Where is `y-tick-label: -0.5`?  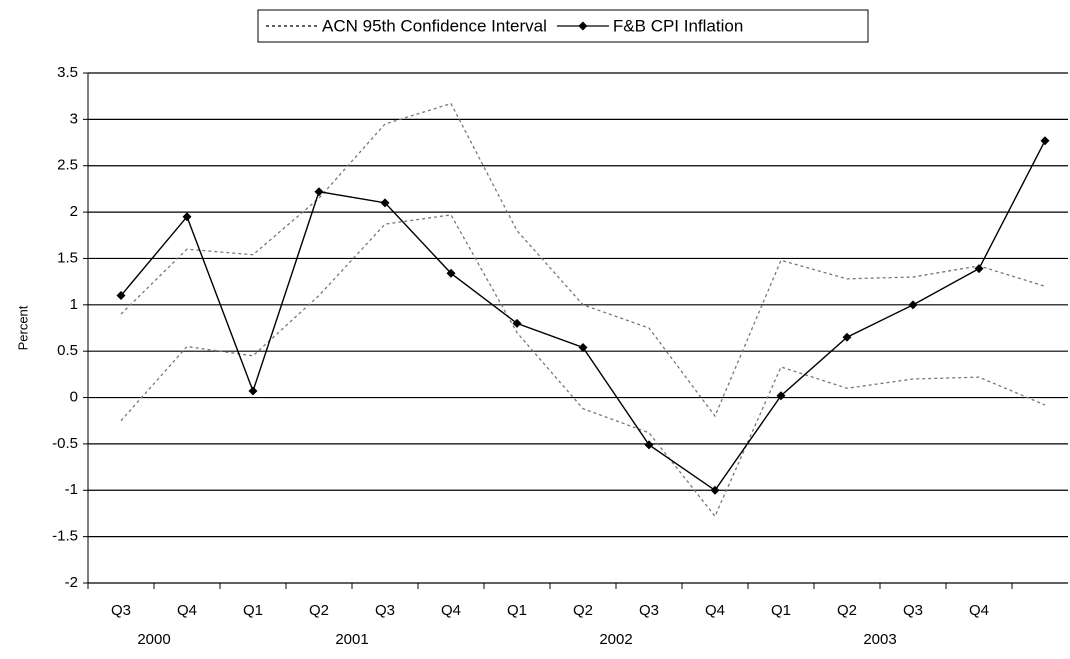 y-tick-label: -0.5 is located at coordinates (65, 443).